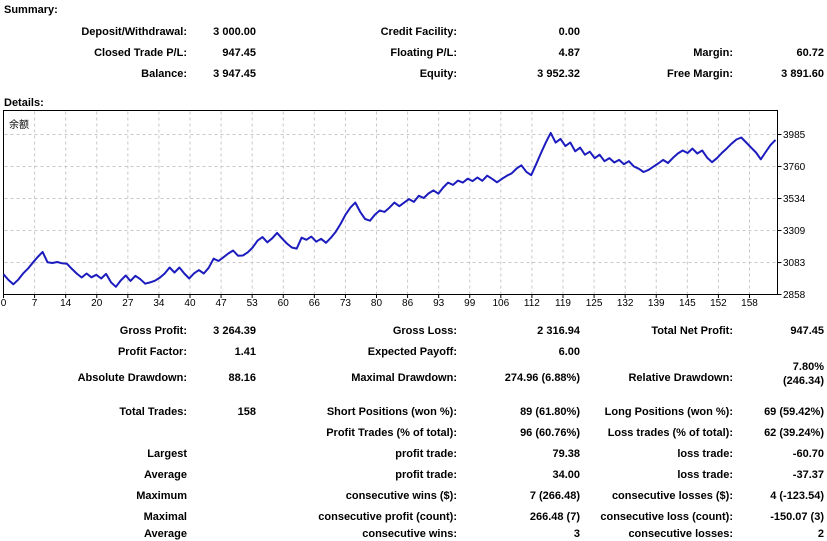 The height and width of the screenshot is (541, 827). Describe the element at coordinates (554, 496) in the screenshot. I see `details-stat-value: 7 (266.48)` at that location.